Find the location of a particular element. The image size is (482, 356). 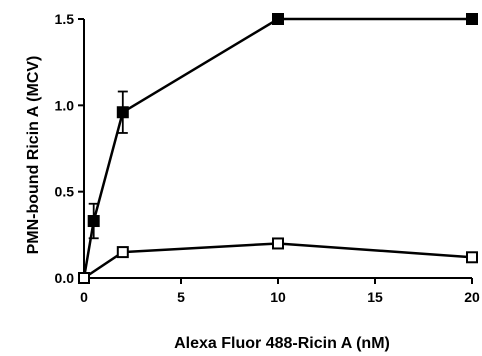

y-axis-title: PMN-bound Ricin A (MCV) is located at coordinates (33, 155).